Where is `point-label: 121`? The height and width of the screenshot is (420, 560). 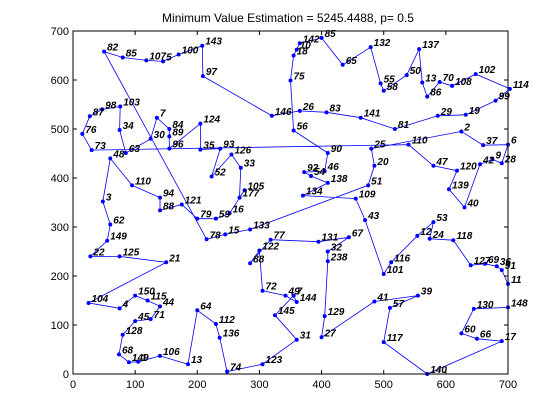
point-label: 121 is located at coordinates (193, 200).